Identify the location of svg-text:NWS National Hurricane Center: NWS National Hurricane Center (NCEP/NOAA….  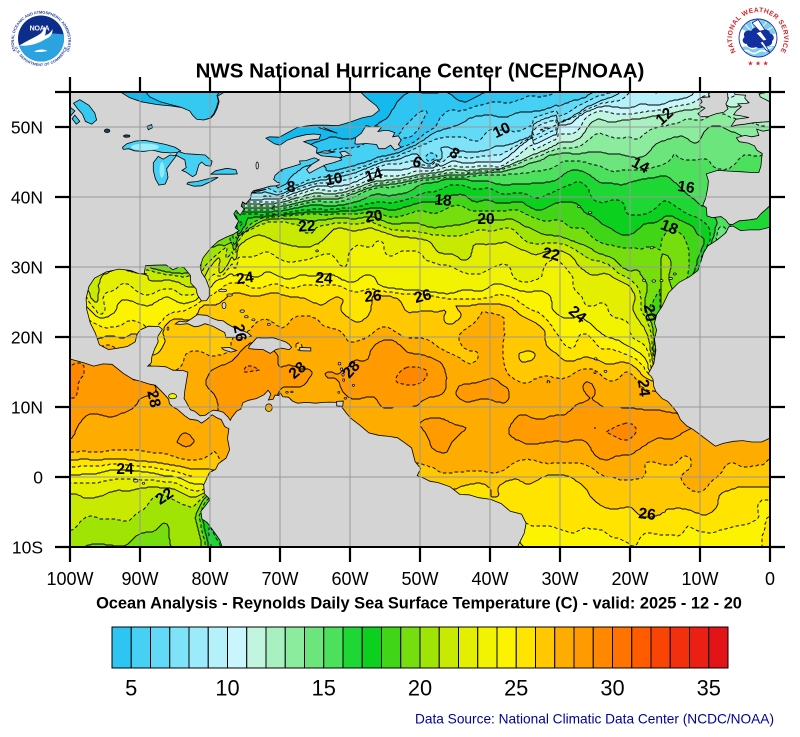
(420, 71).